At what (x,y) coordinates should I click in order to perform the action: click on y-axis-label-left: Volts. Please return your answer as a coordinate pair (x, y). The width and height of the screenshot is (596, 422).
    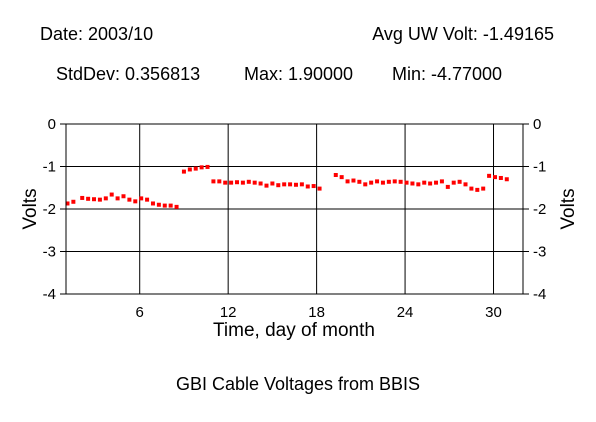
    Looking at the image, I should click on (30, 208).